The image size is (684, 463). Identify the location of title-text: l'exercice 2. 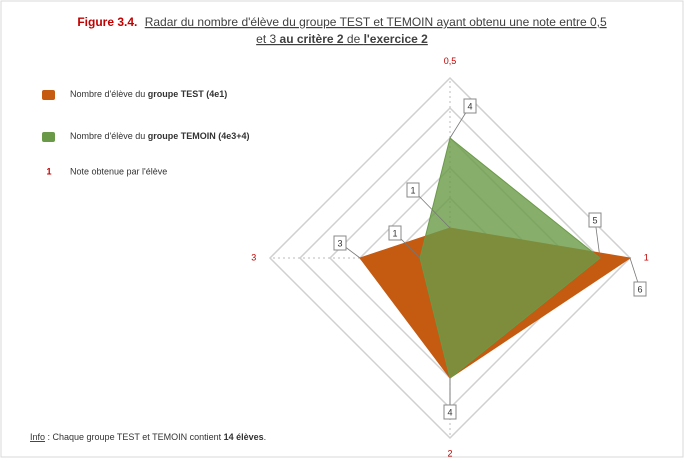
(396, 39).